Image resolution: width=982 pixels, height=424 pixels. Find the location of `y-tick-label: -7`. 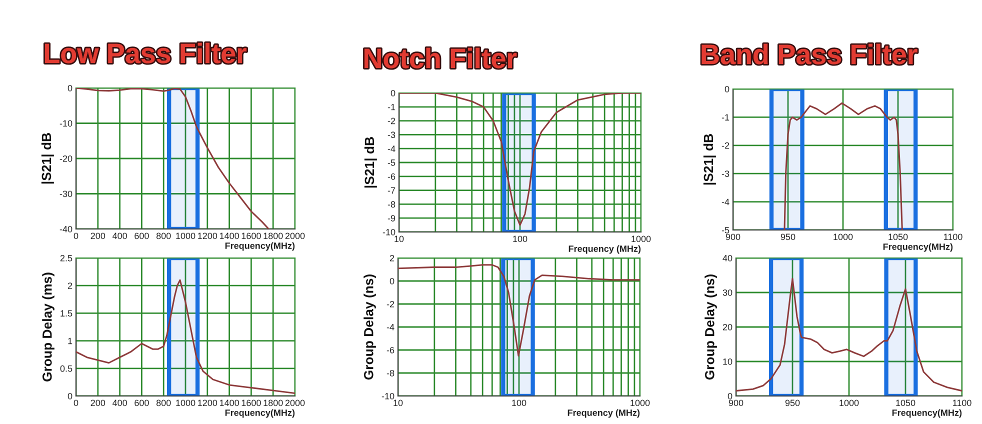

y-tick-label: -7 is located at coordinates (392, 190).